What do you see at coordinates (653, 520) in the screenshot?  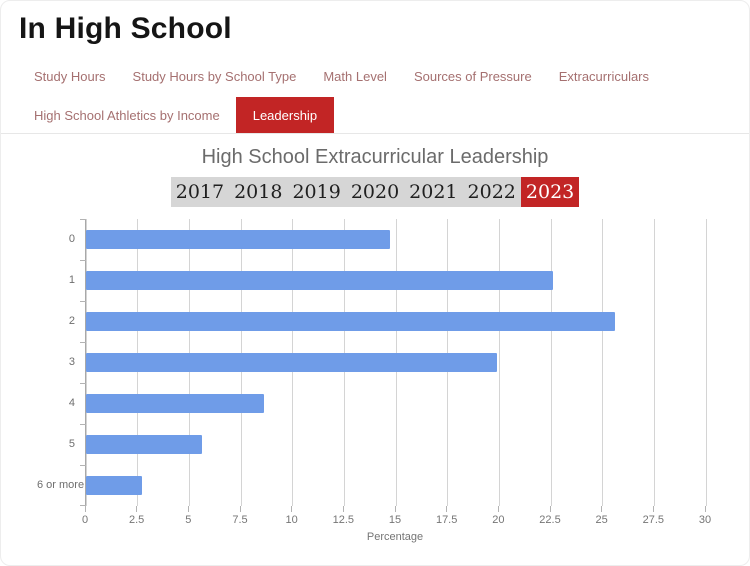 I see `x-tick-label: 27.5` at bounding box center [653, 520].